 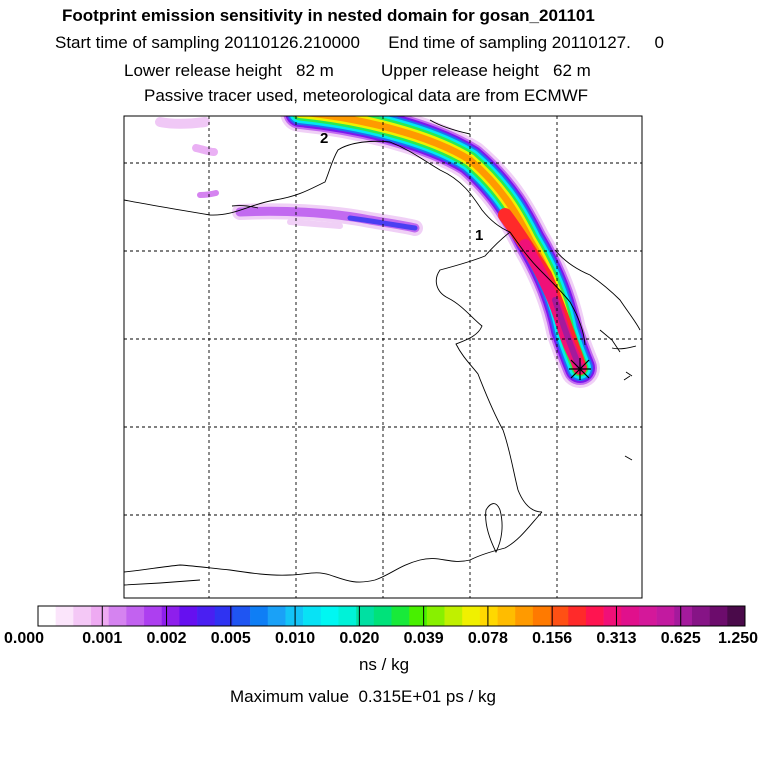 I want to click on colorbar-tick-label: 0.313, so click(x=616, y=638).